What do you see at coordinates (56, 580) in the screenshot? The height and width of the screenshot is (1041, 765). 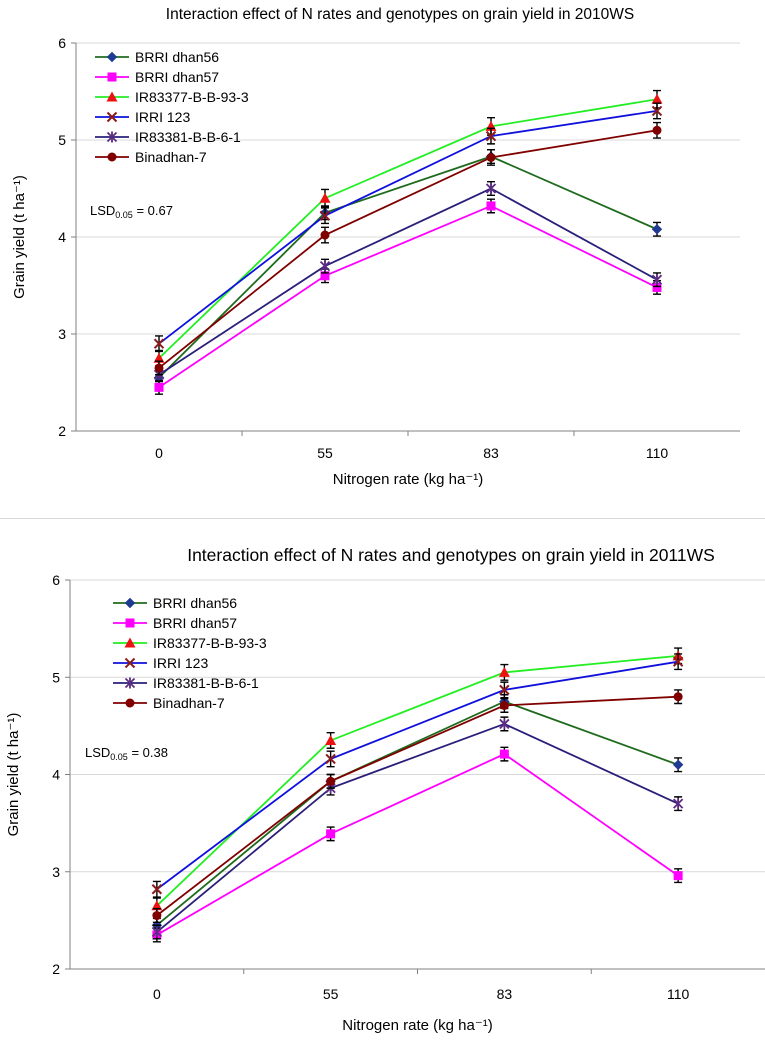 I see `chart1-ytick-label: 6` at bounding box center [56, 580].